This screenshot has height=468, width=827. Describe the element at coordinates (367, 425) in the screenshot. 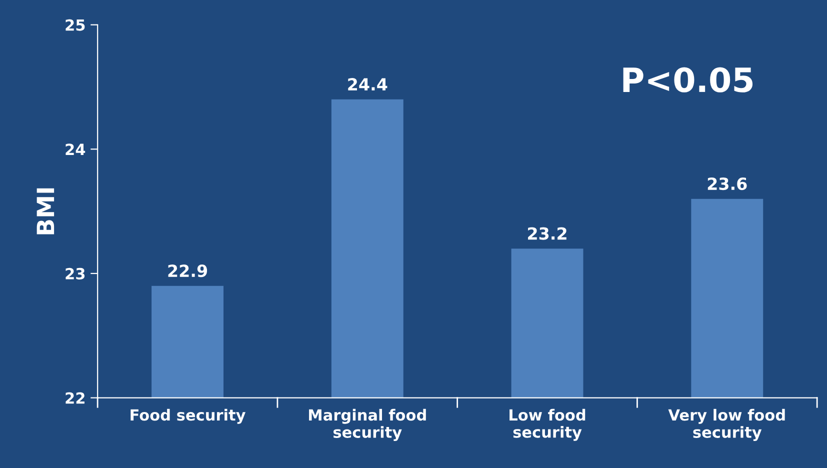

I see `x-tick-label: Marginal food security` at that location.